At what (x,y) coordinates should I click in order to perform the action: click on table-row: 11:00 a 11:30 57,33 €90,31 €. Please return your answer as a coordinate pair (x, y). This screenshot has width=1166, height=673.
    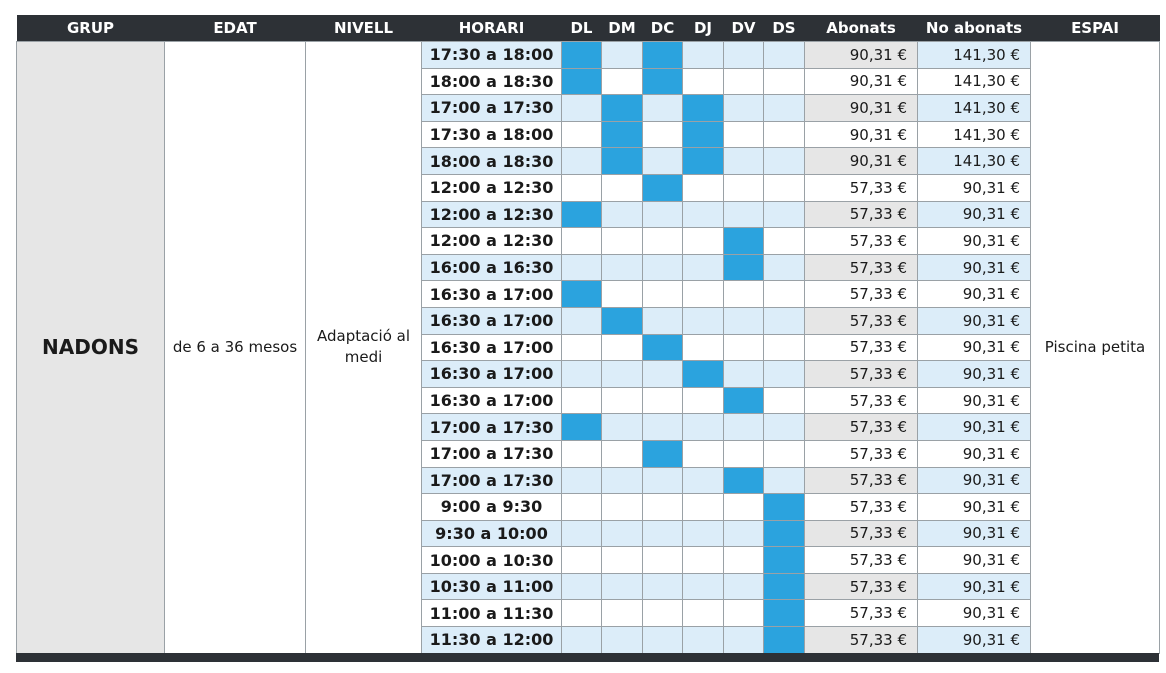
    Looking at the image, I should click on (588, 613).